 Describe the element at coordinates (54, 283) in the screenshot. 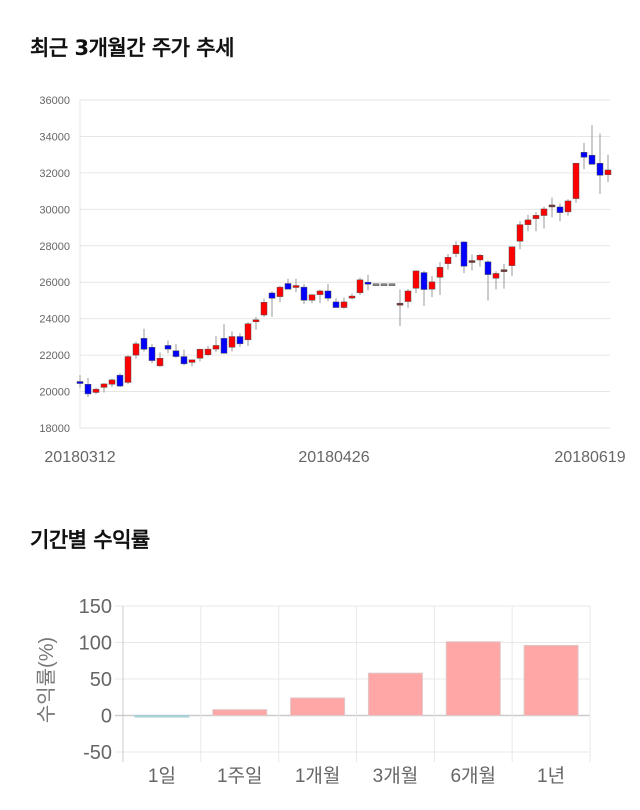

I see `y-tick-label: 26000` at that location.